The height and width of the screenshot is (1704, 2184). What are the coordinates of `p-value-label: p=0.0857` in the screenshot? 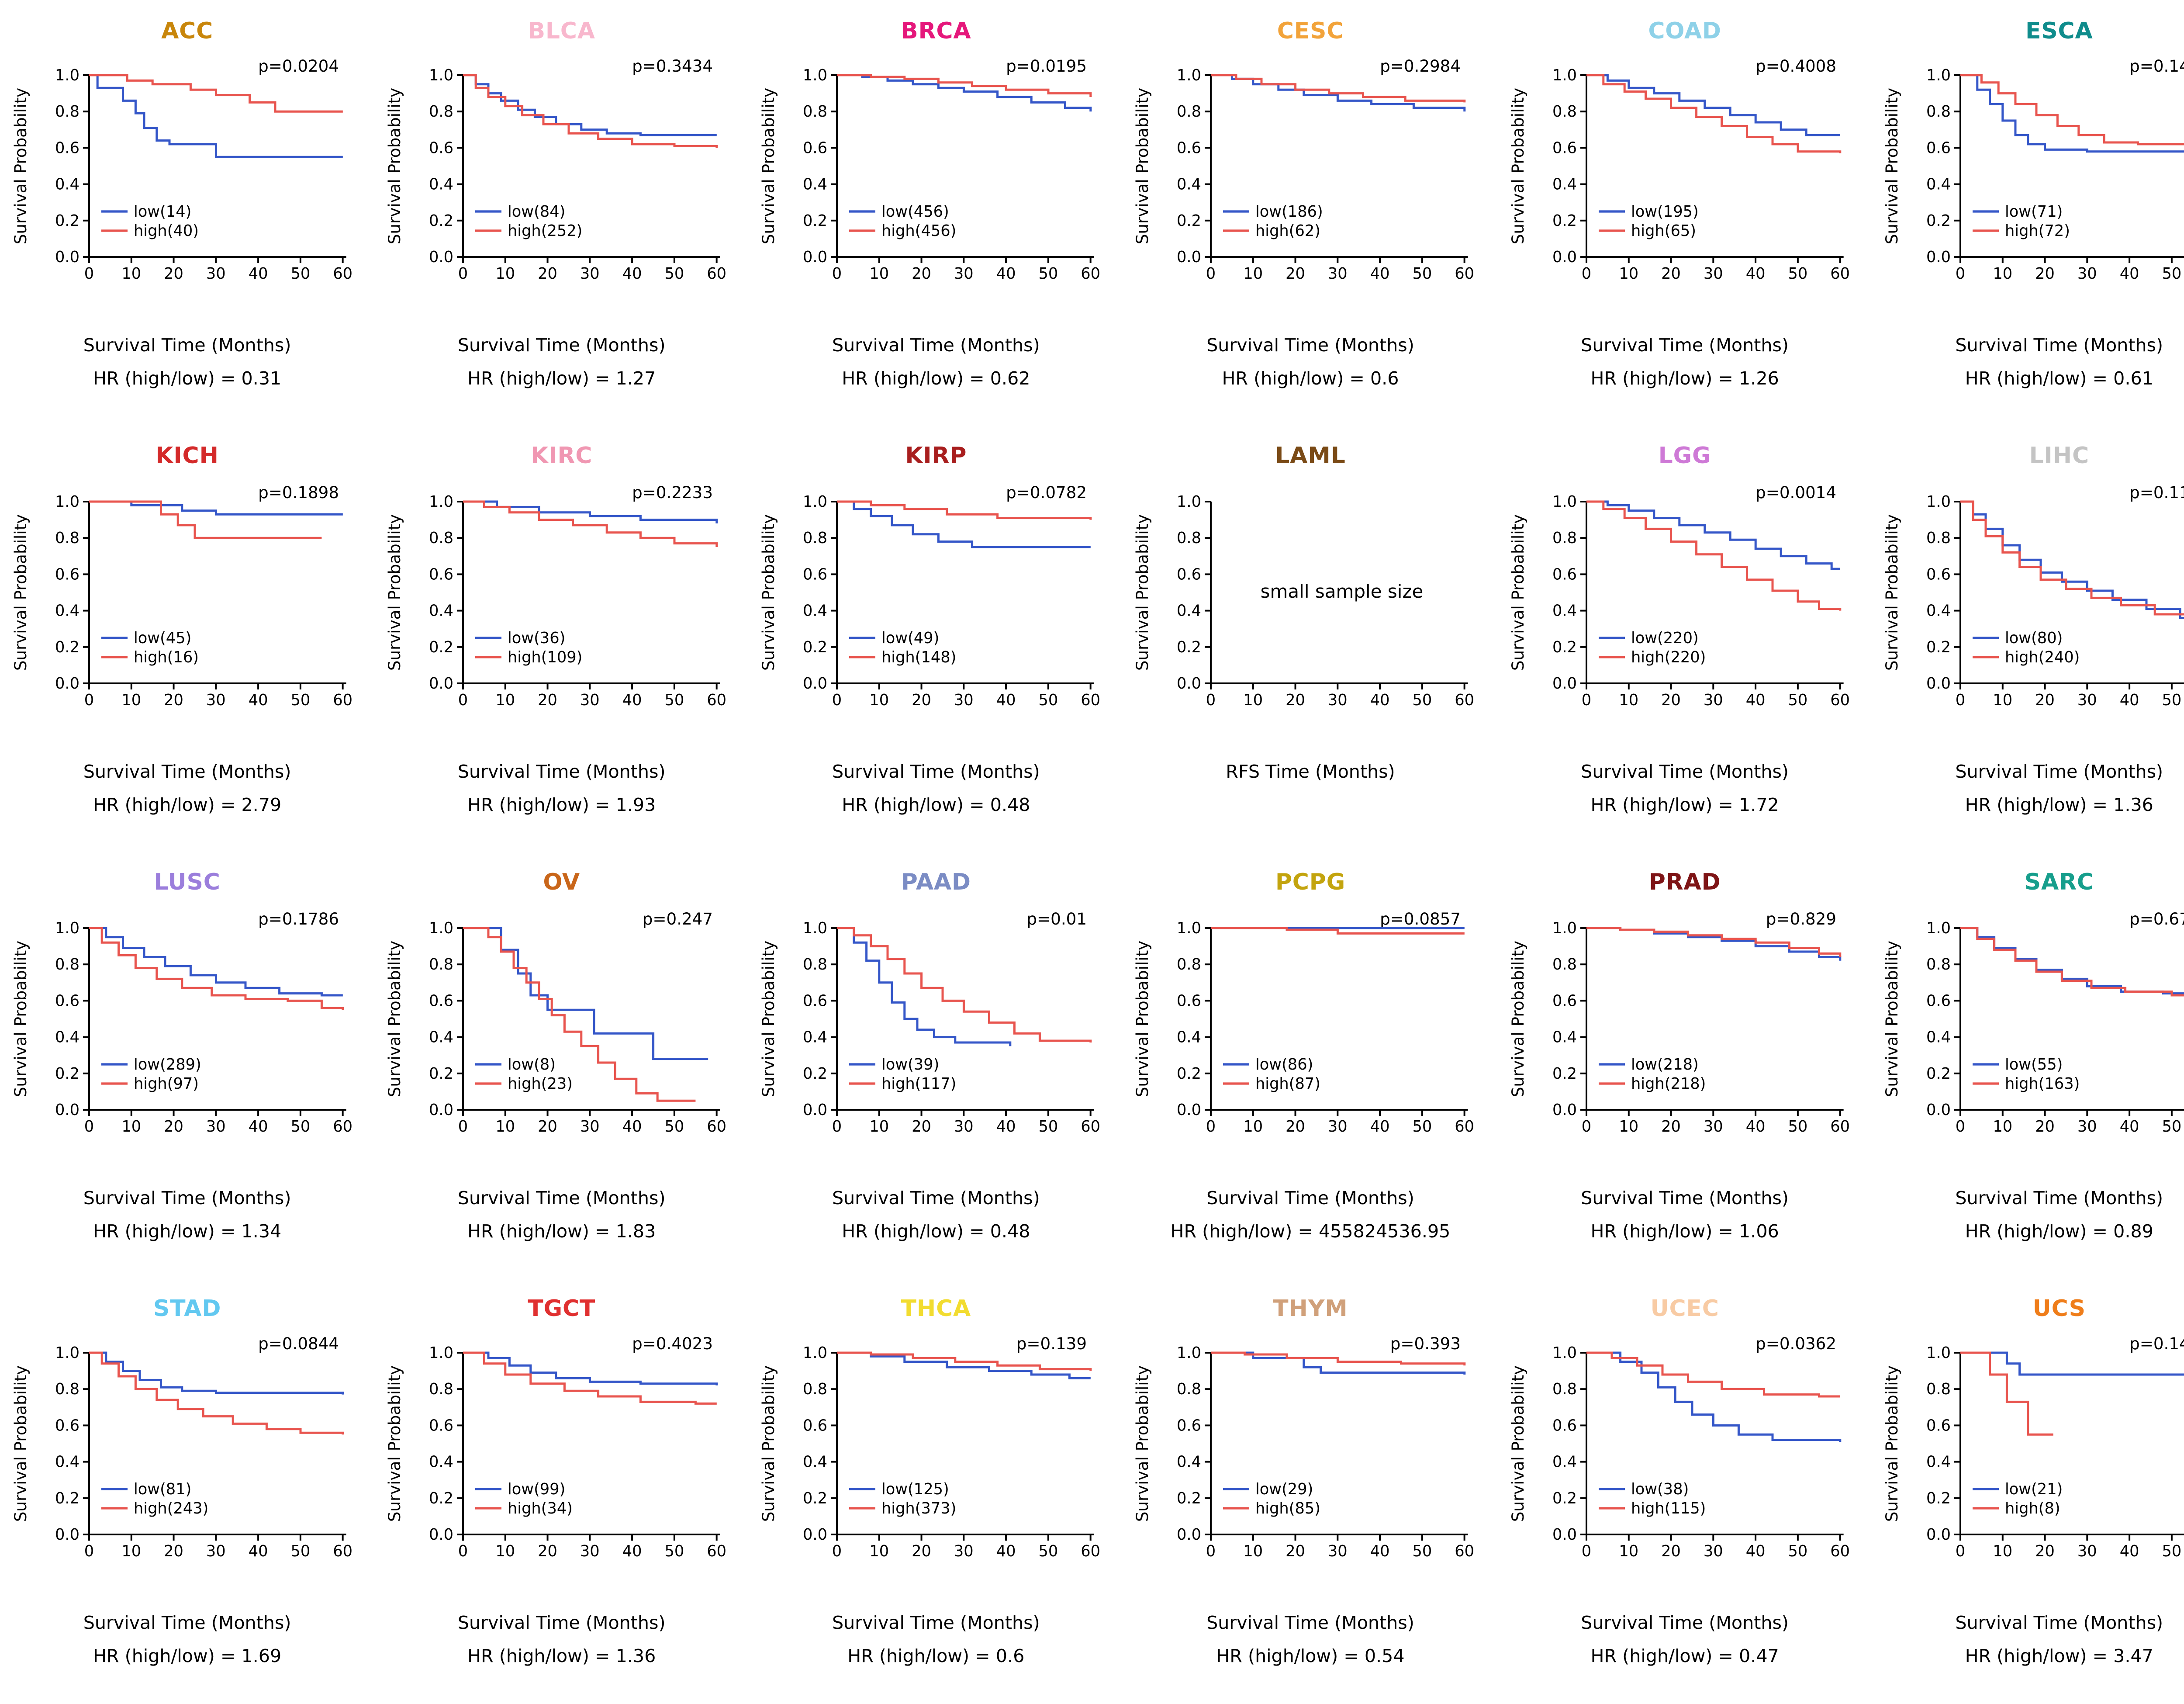 It's located at (1421, 918).